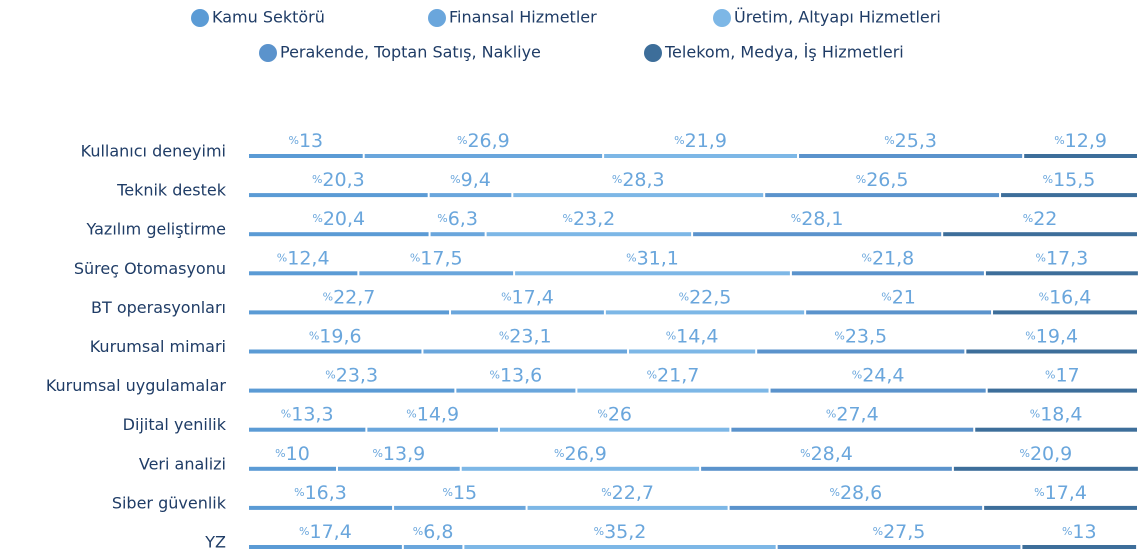  What do you see at coordinates (436, 258) in the screenshot?
I see `value-label: %17,5` at bounding box center [436, 258].